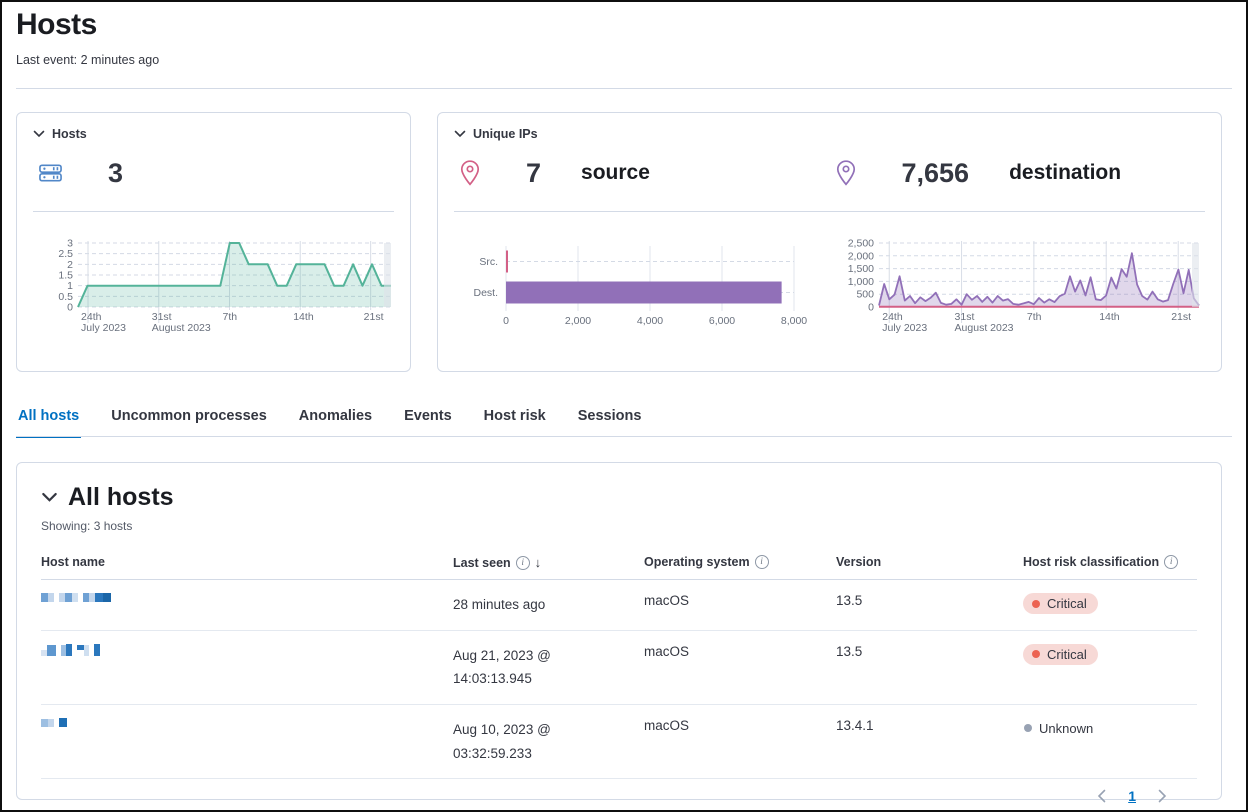 The width and height of the screenshot is (1248, 812). What do you see at coordinates (121, 497) in the screenshot?
I see `all-hosts-title: All hosts` at bounding box center [121, 497].